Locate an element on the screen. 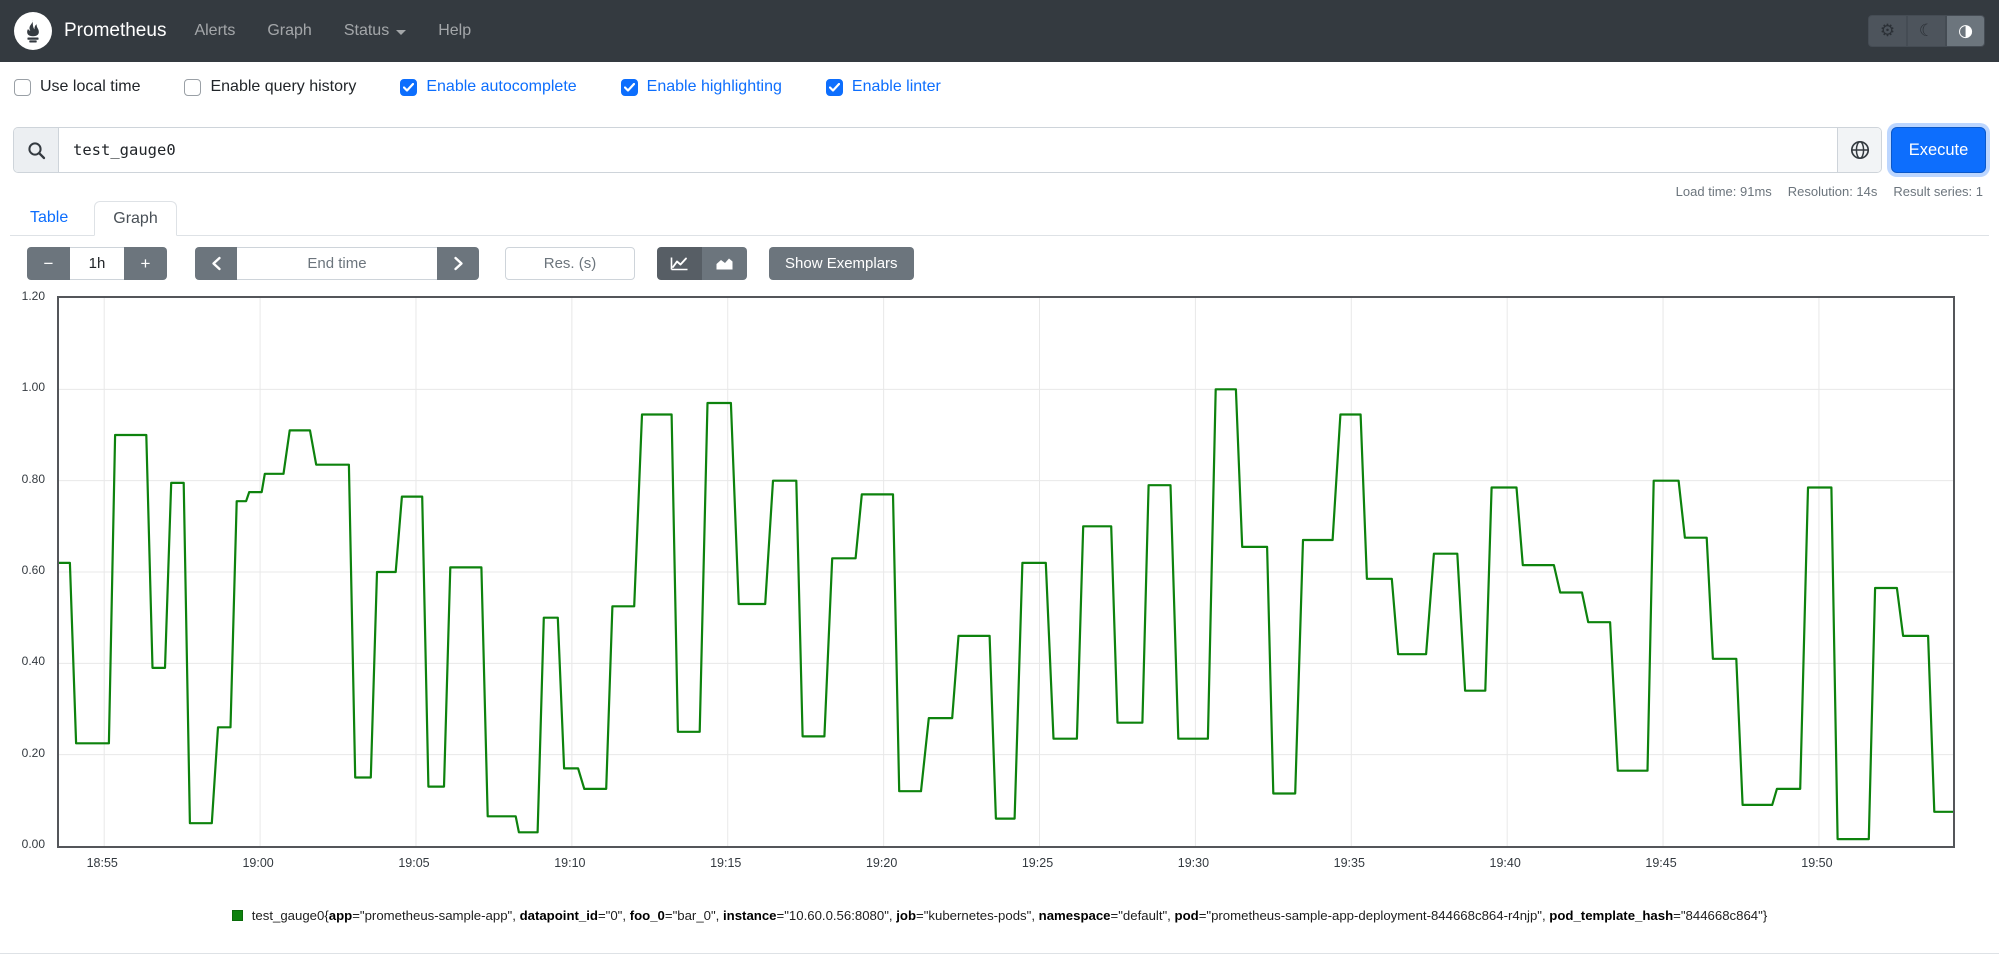 The width and height of the screenshot is (1999, 980). y-tick-label: 0.60 is located at coordinates (33, 570).